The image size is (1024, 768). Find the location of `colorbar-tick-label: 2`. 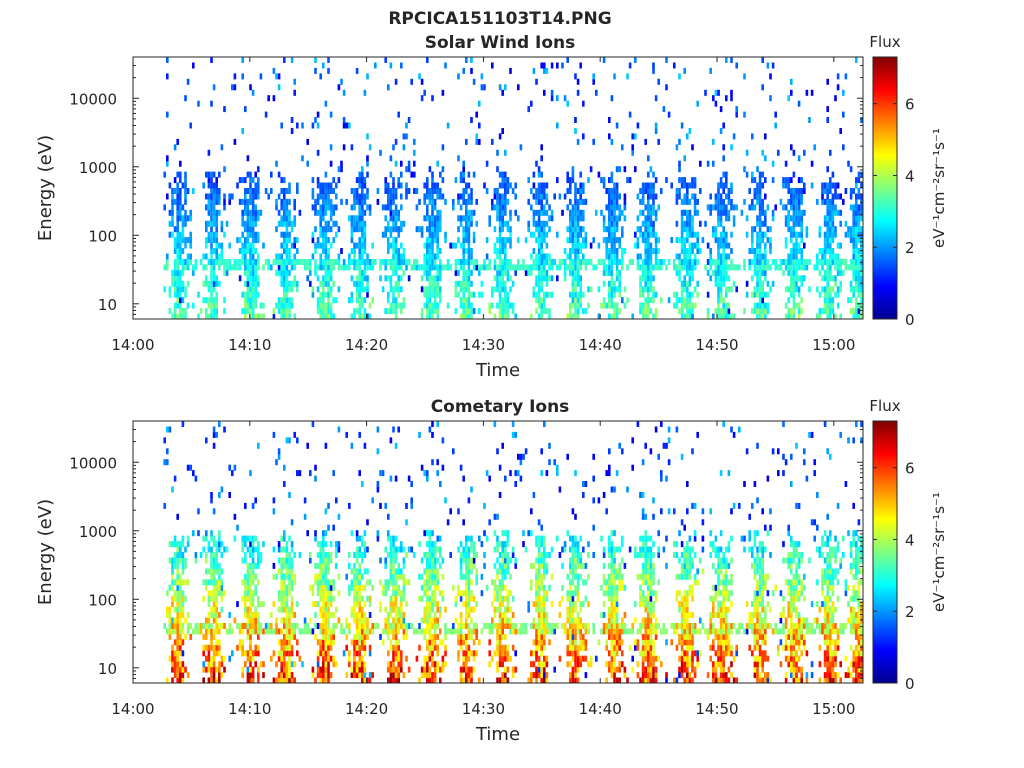

colorbar-tick-label: 2 is located at coordinates (910, 248).